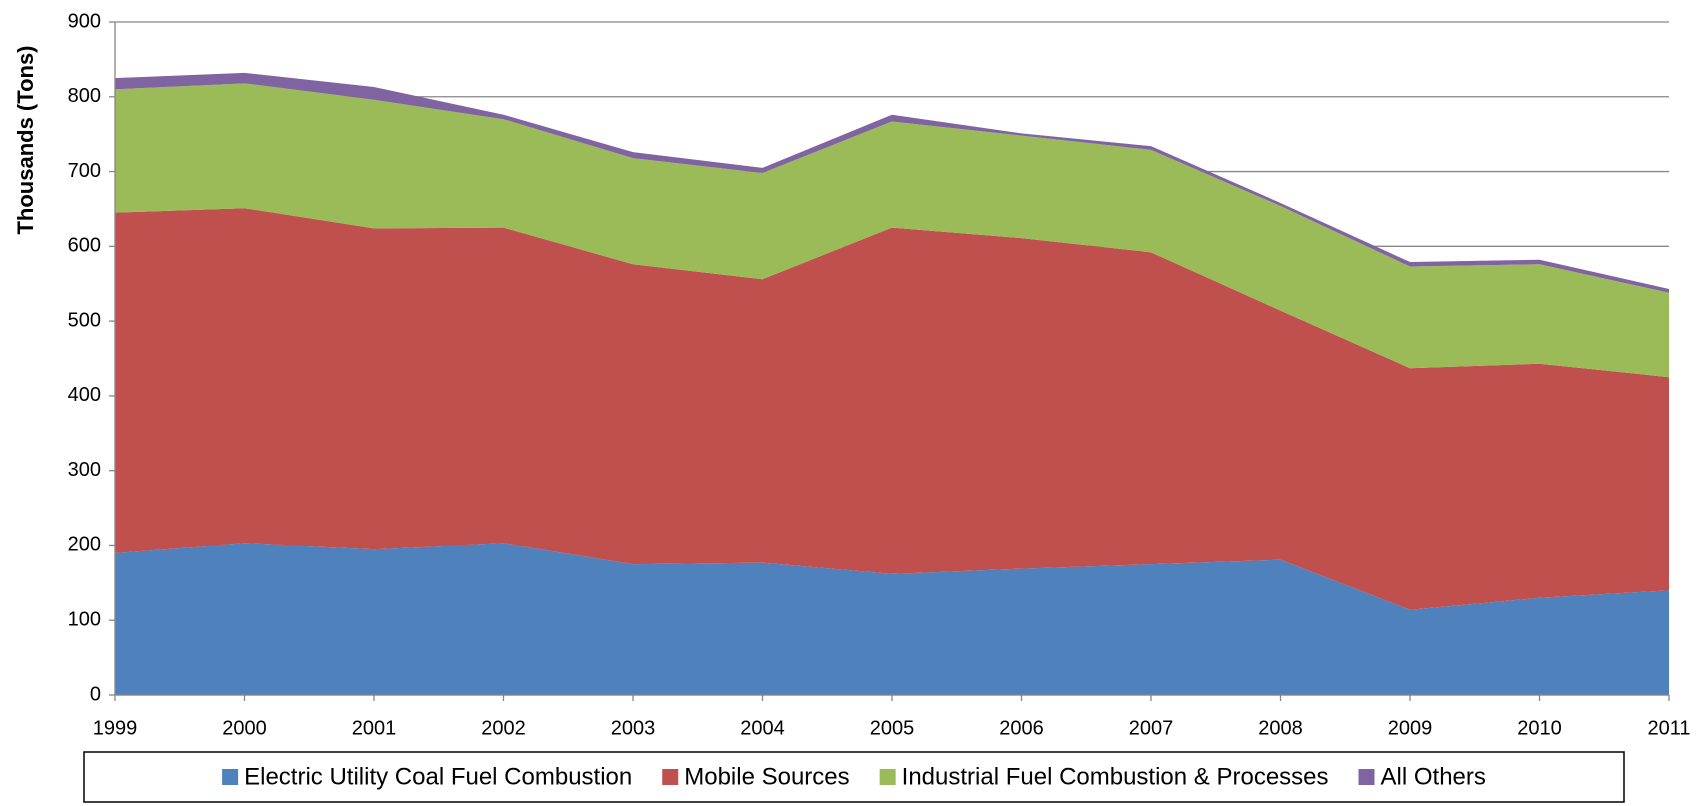 This screenshot has height=806, width=1698. I want to click on y-tick-label: 900, so click(84, 21).